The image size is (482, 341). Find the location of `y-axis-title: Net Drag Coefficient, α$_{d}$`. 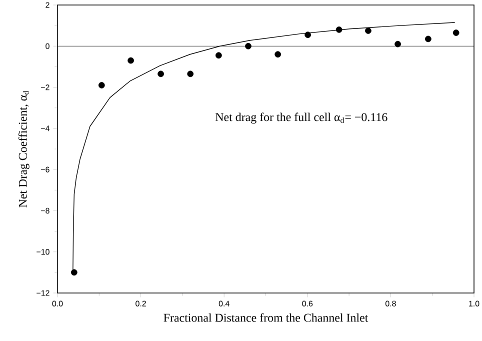

y-axis-title: Net Drag Coefficient, α$_{d}$ is located at coordinates (24, 149).